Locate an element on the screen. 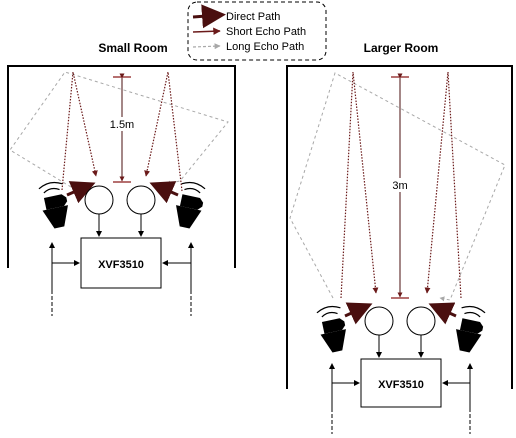 The width and height of the screenshot is (516, 438). large-short-echo-path-left is located at coordinates (359, 185).